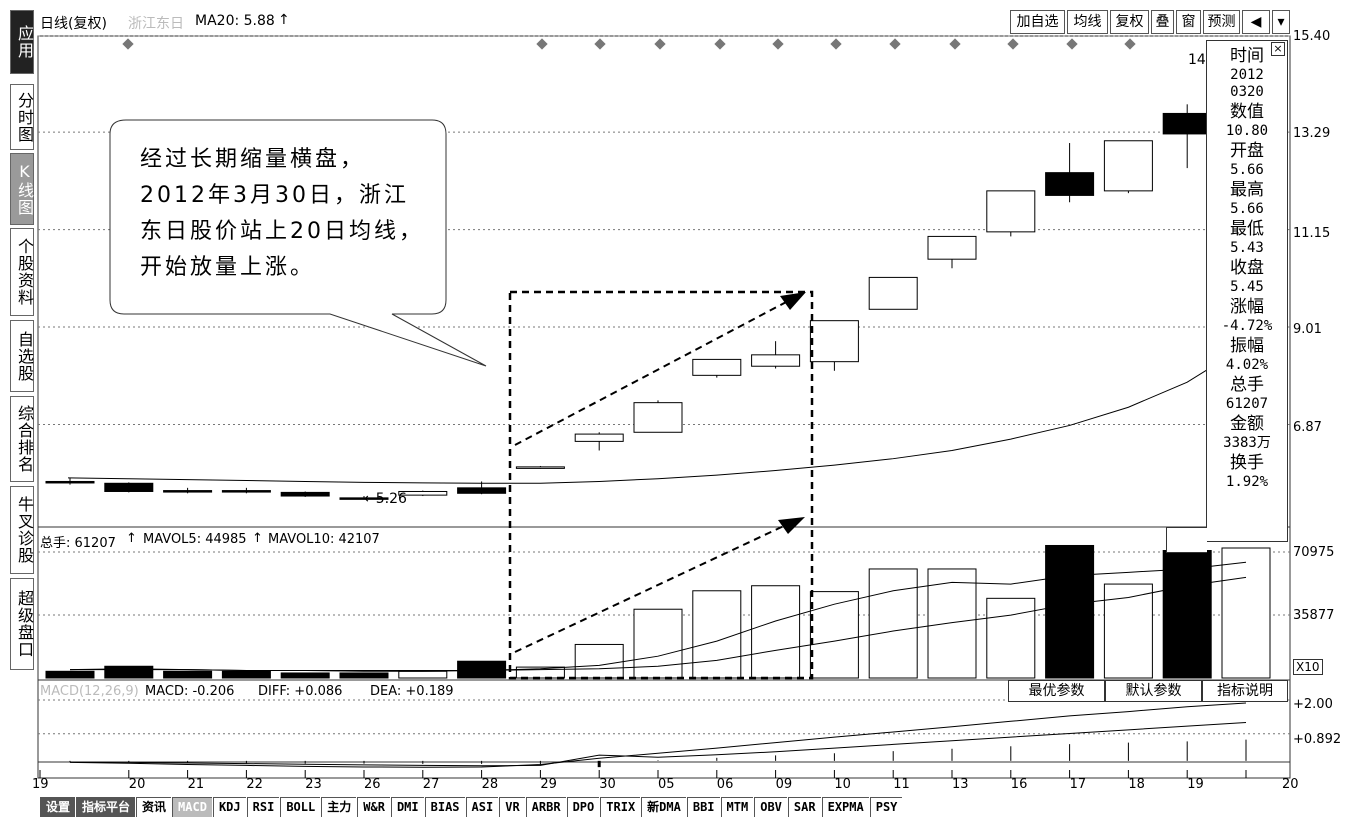  Describe the element at coordinates (663, 807) in the screenshot. I see `tab-16: 新DMA` at that location.